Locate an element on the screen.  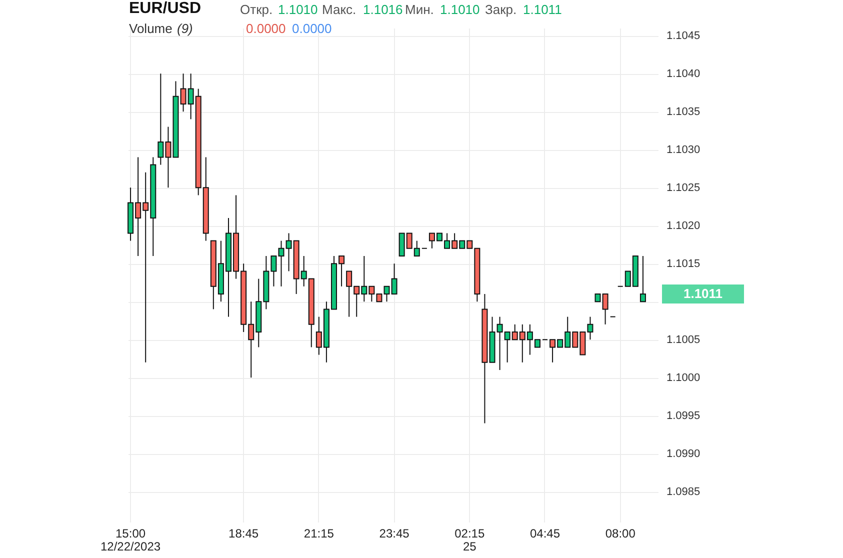
y-tick-label: 1.0990 is located at coordinates (683, 454).